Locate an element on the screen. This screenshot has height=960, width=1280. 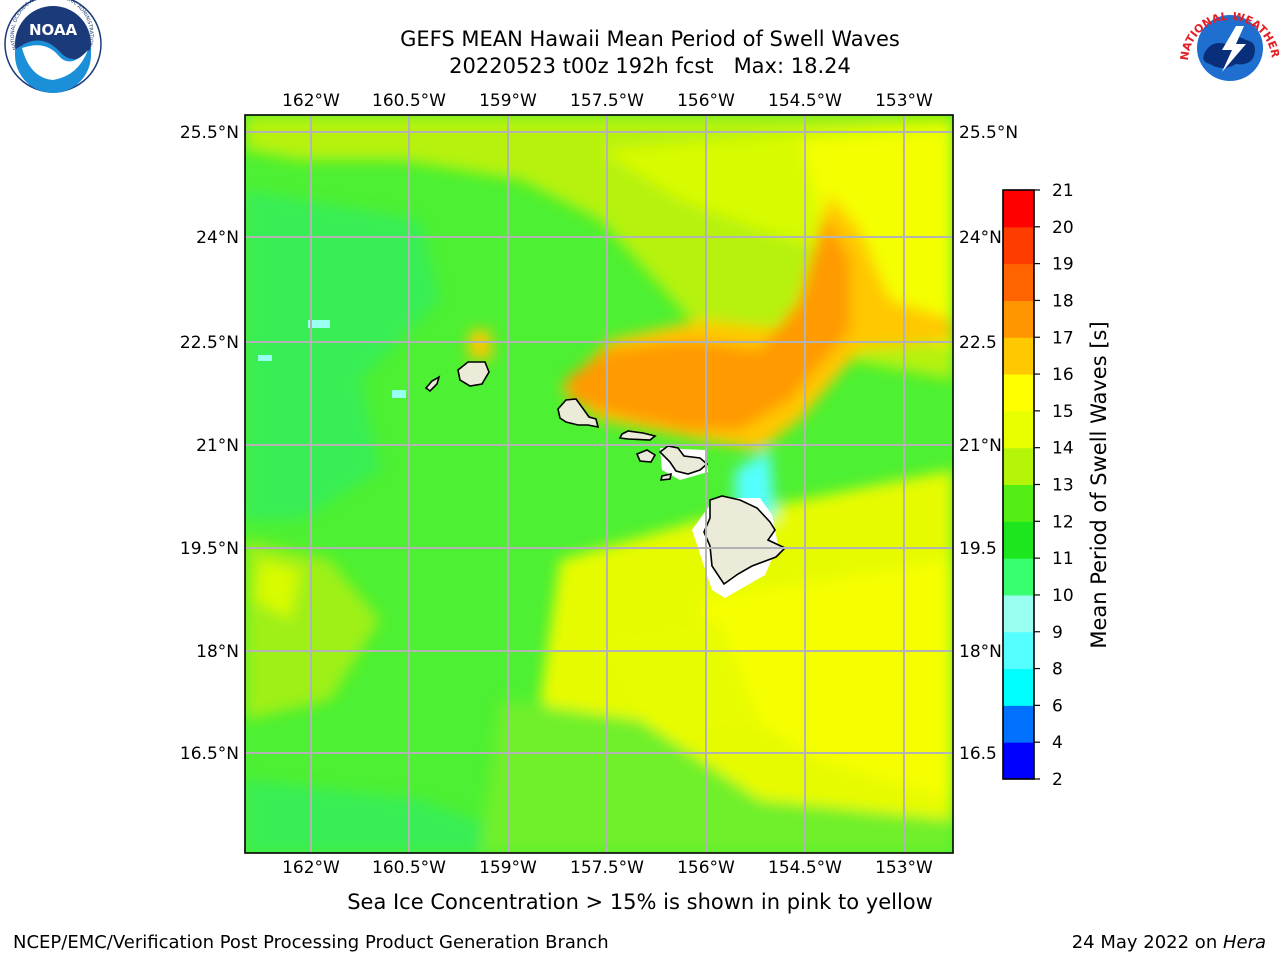
colorbar-tick-label: 4 is located at coordinates (1057, 743).